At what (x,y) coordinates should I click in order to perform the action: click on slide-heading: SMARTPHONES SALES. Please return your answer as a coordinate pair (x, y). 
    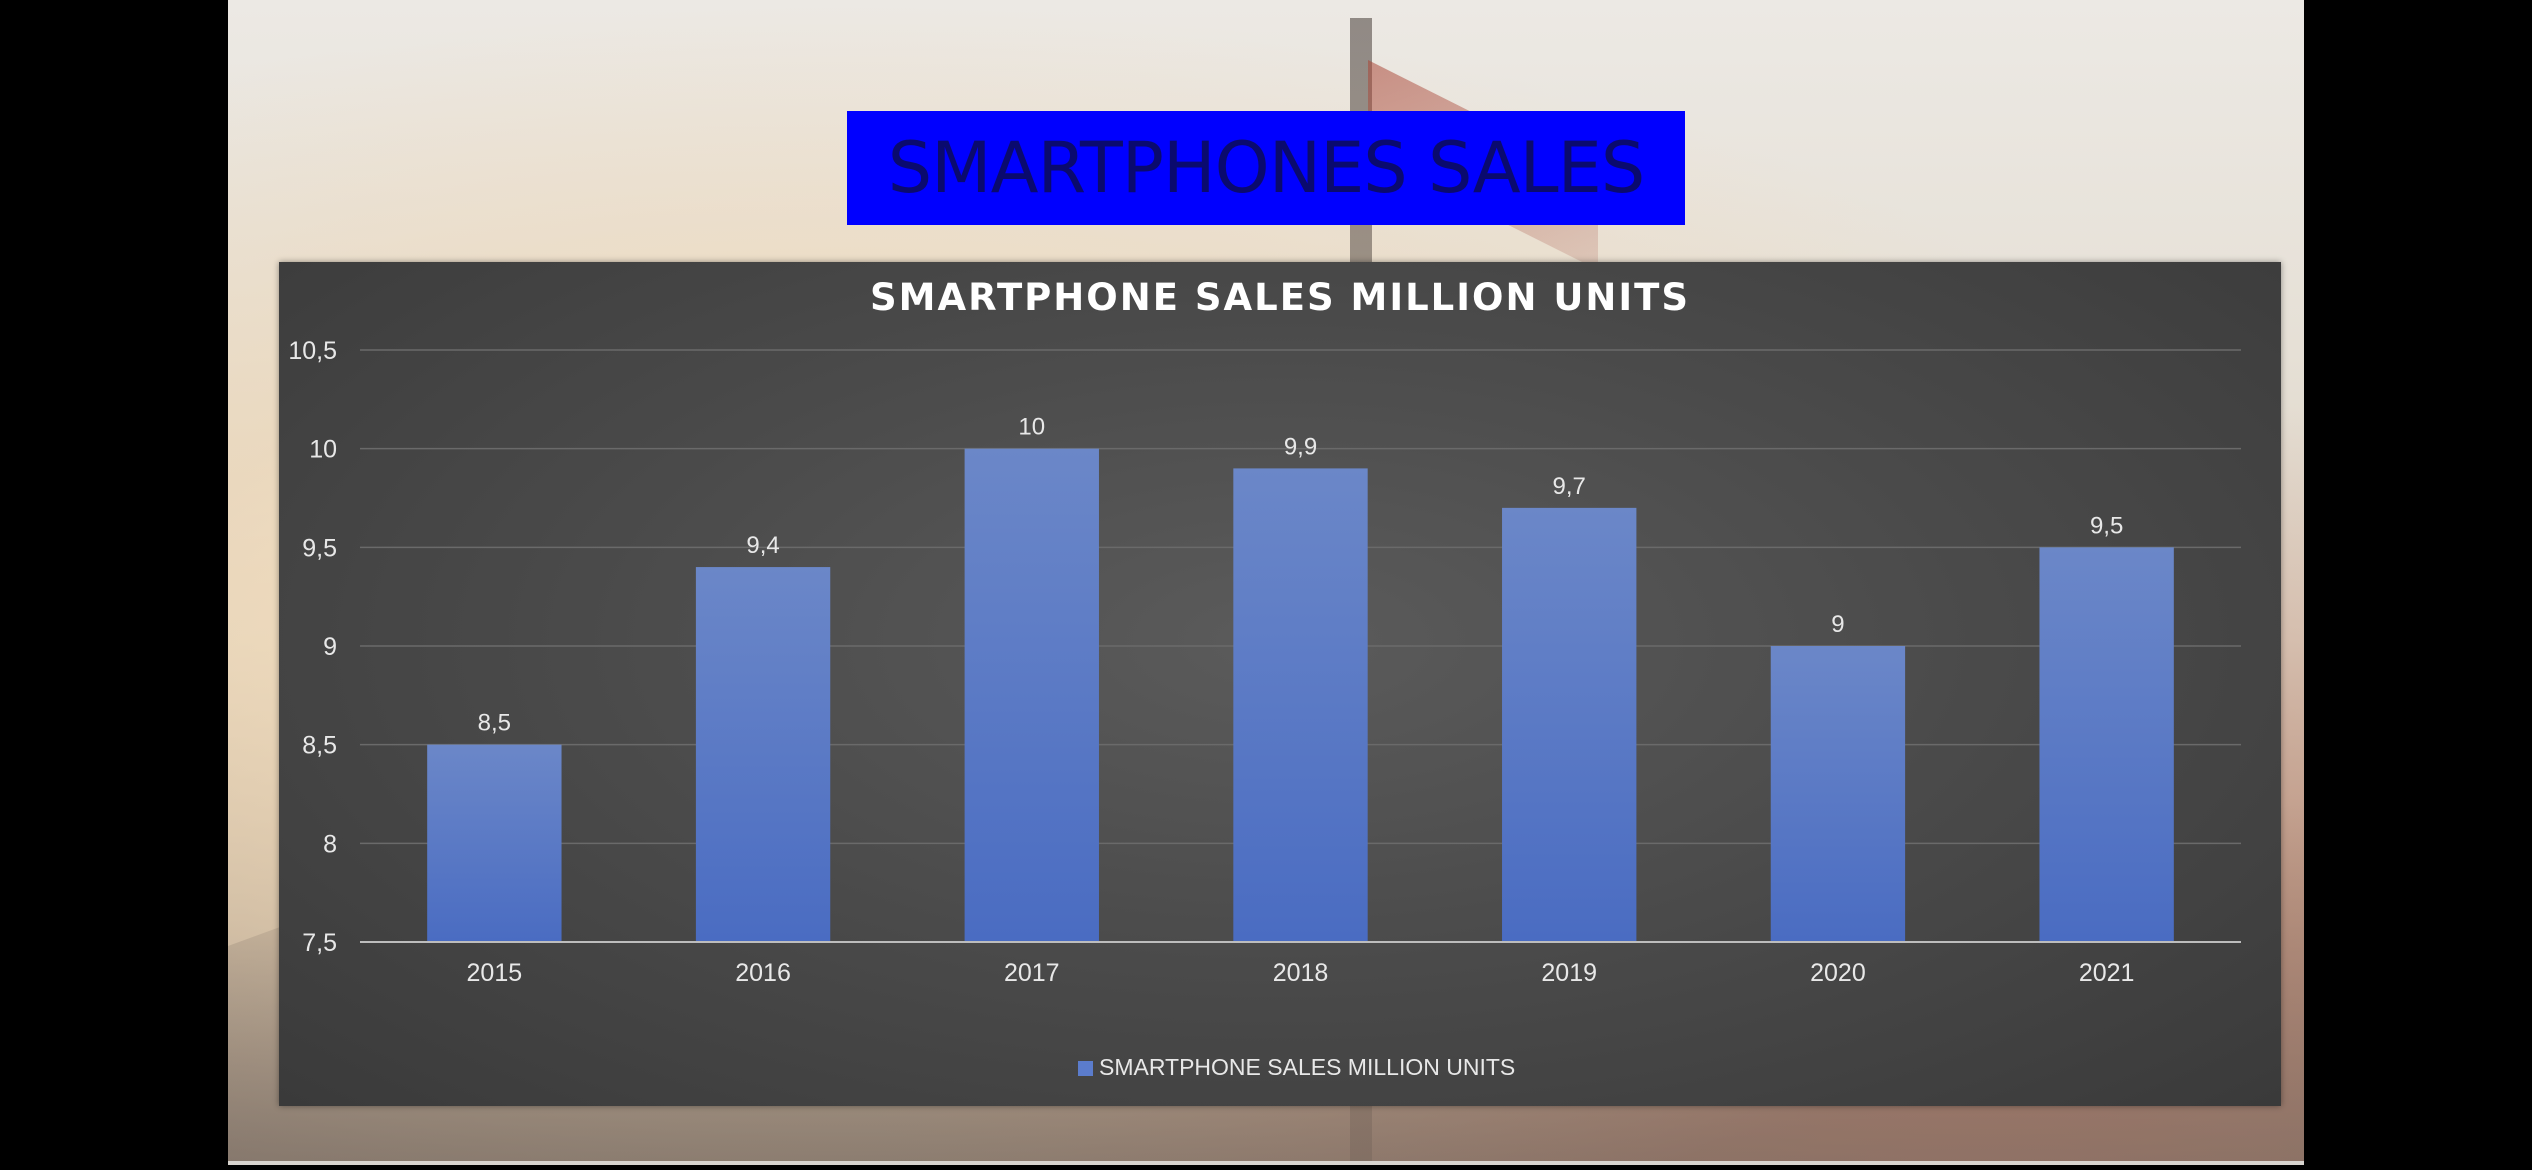
    Looking at the image, I should click on (1266, 168).